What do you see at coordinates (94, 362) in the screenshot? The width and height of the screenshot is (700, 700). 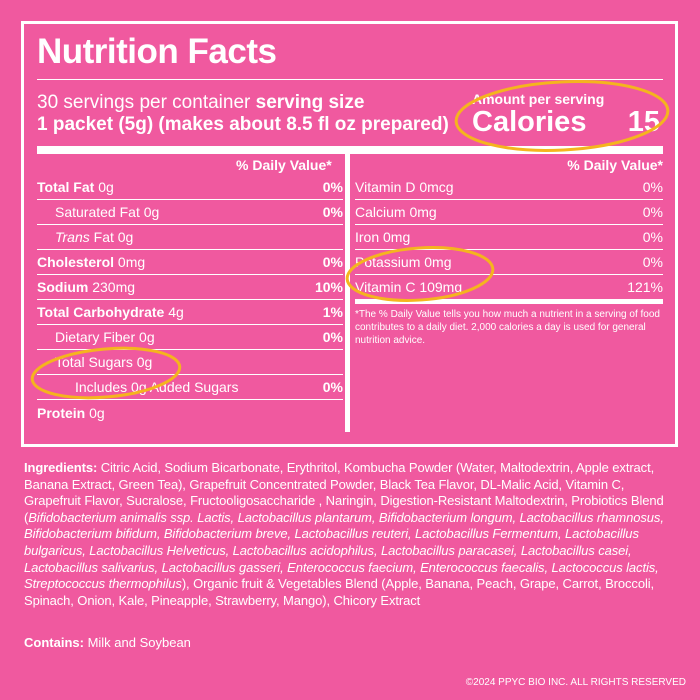 I see `nutrient-name: Total Sugars` at bounding box center [94, 362].